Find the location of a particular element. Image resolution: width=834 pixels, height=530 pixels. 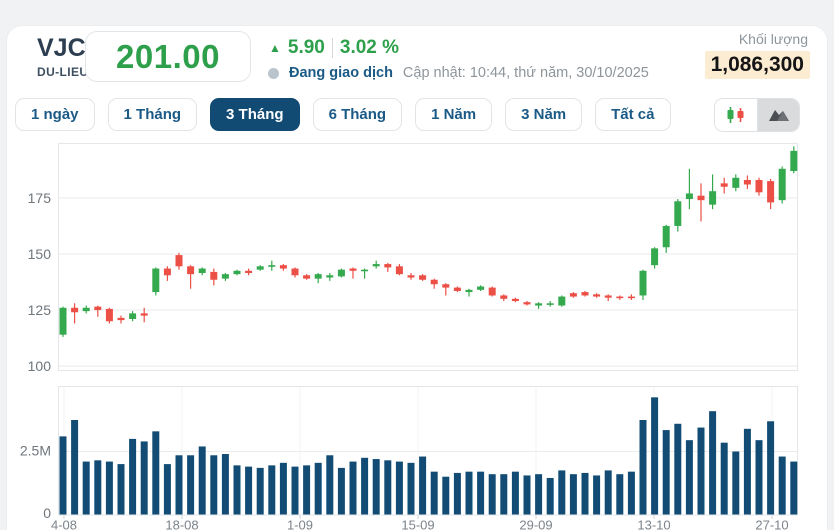

chart-type-toggle is located at coordinates (757, 115).